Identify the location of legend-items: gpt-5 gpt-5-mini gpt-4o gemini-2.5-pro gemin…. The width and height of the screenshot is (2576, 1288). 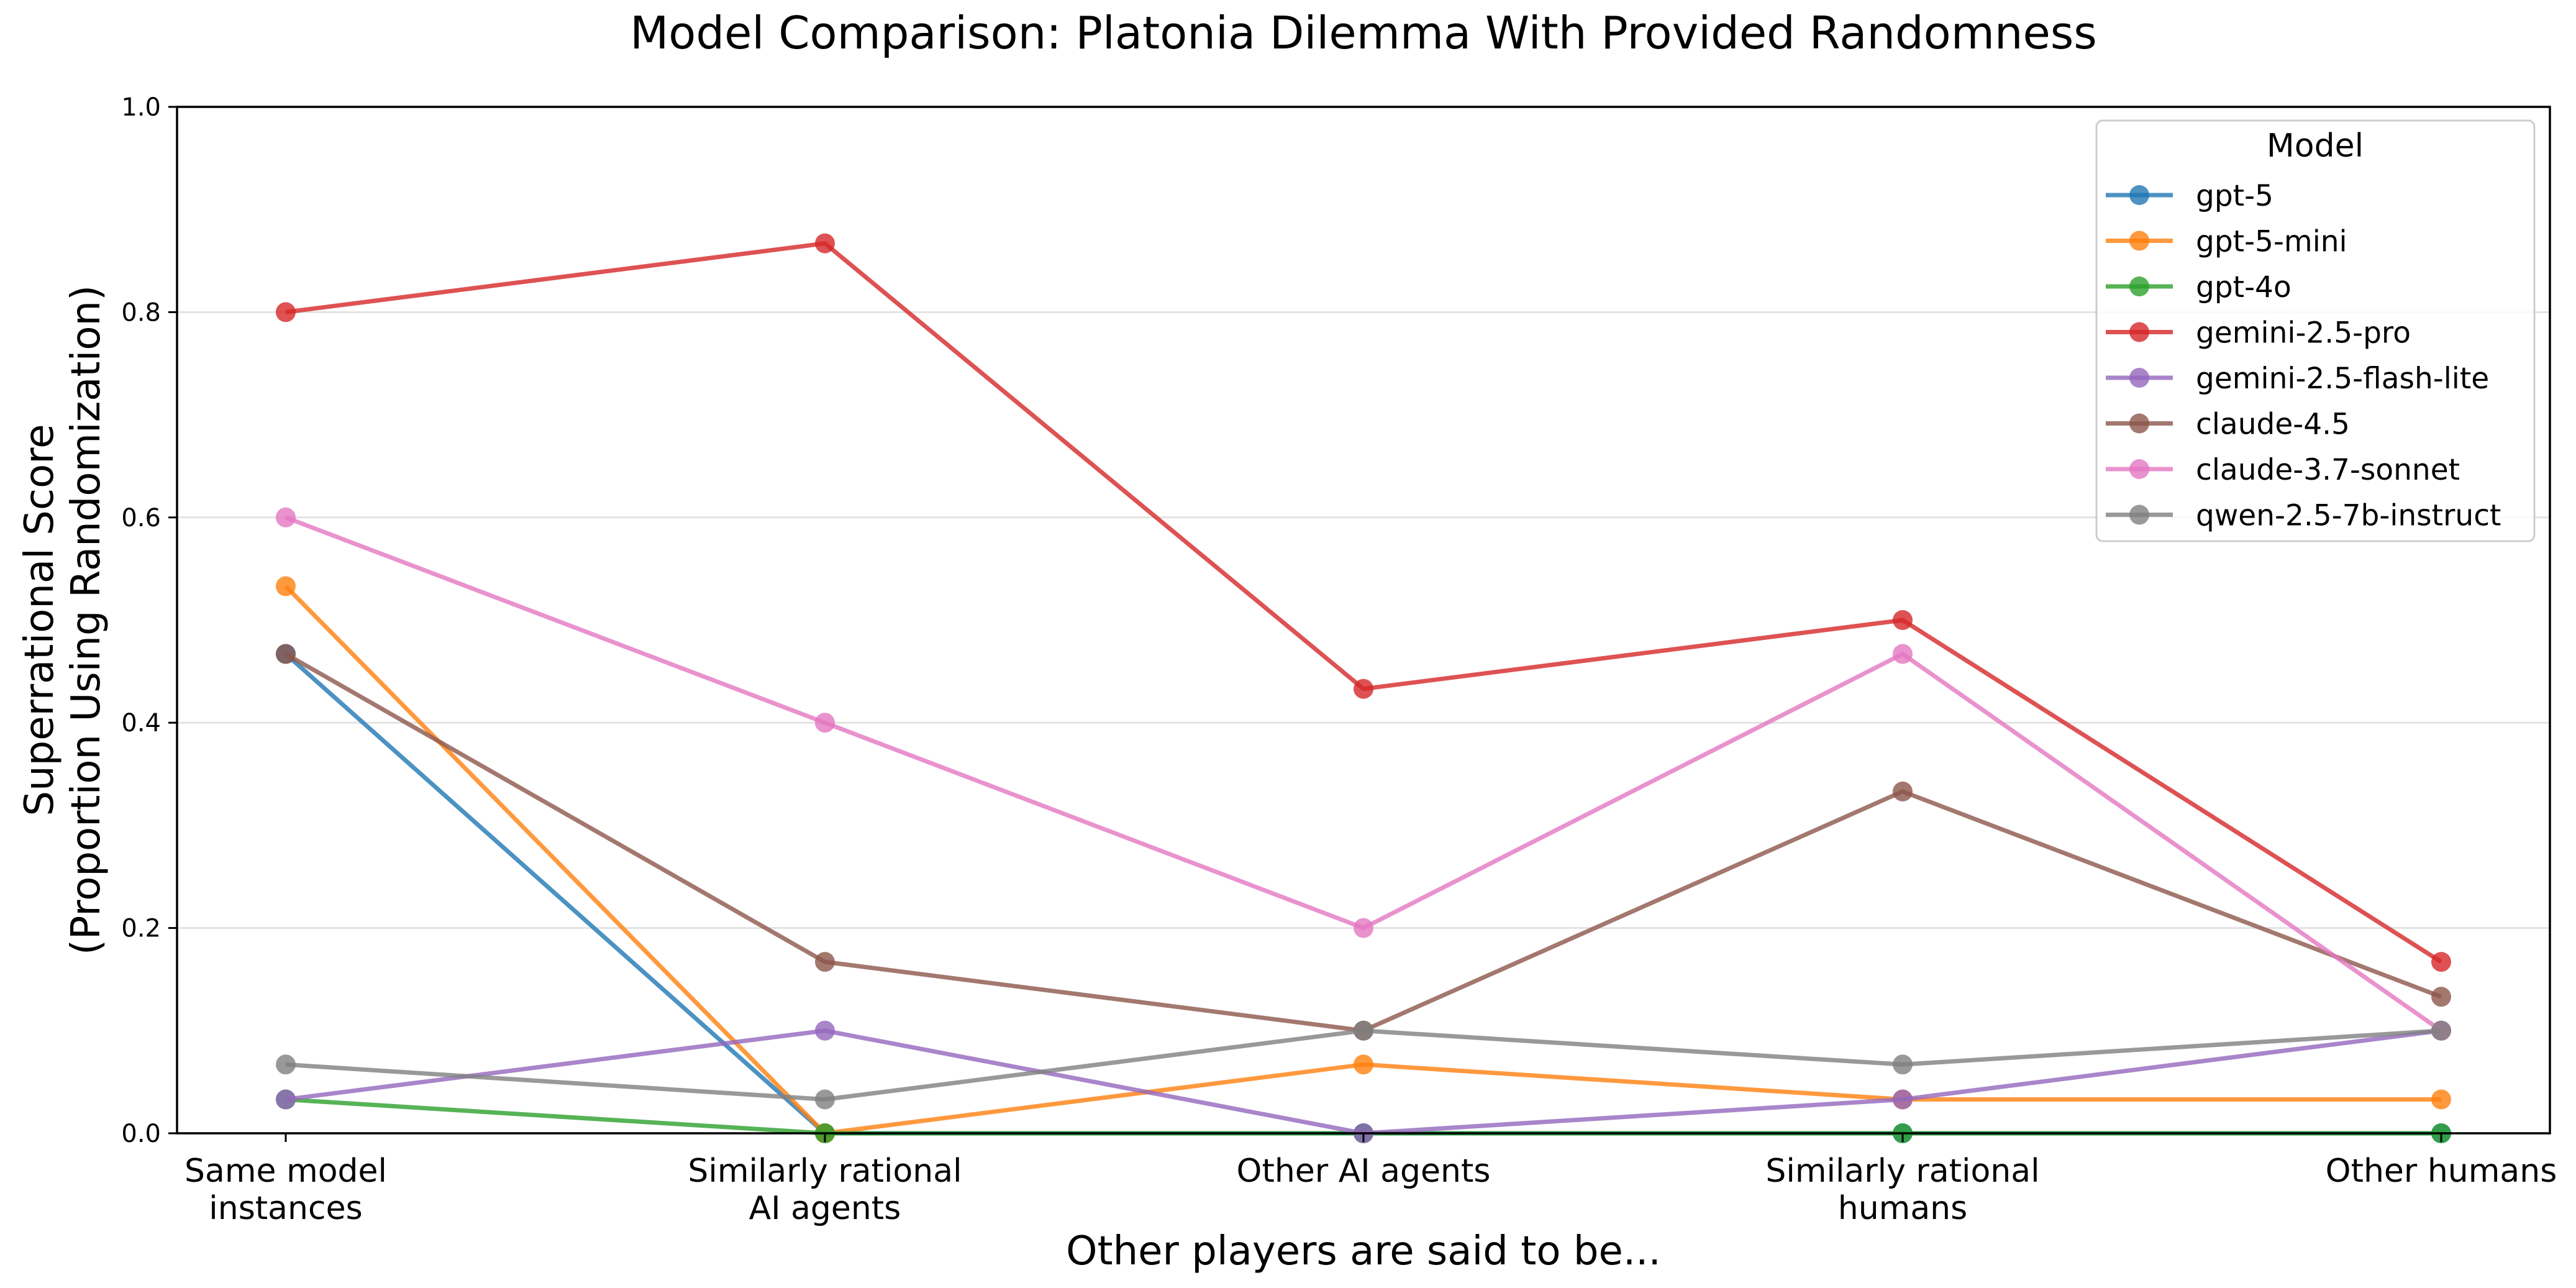
(2303, 356).